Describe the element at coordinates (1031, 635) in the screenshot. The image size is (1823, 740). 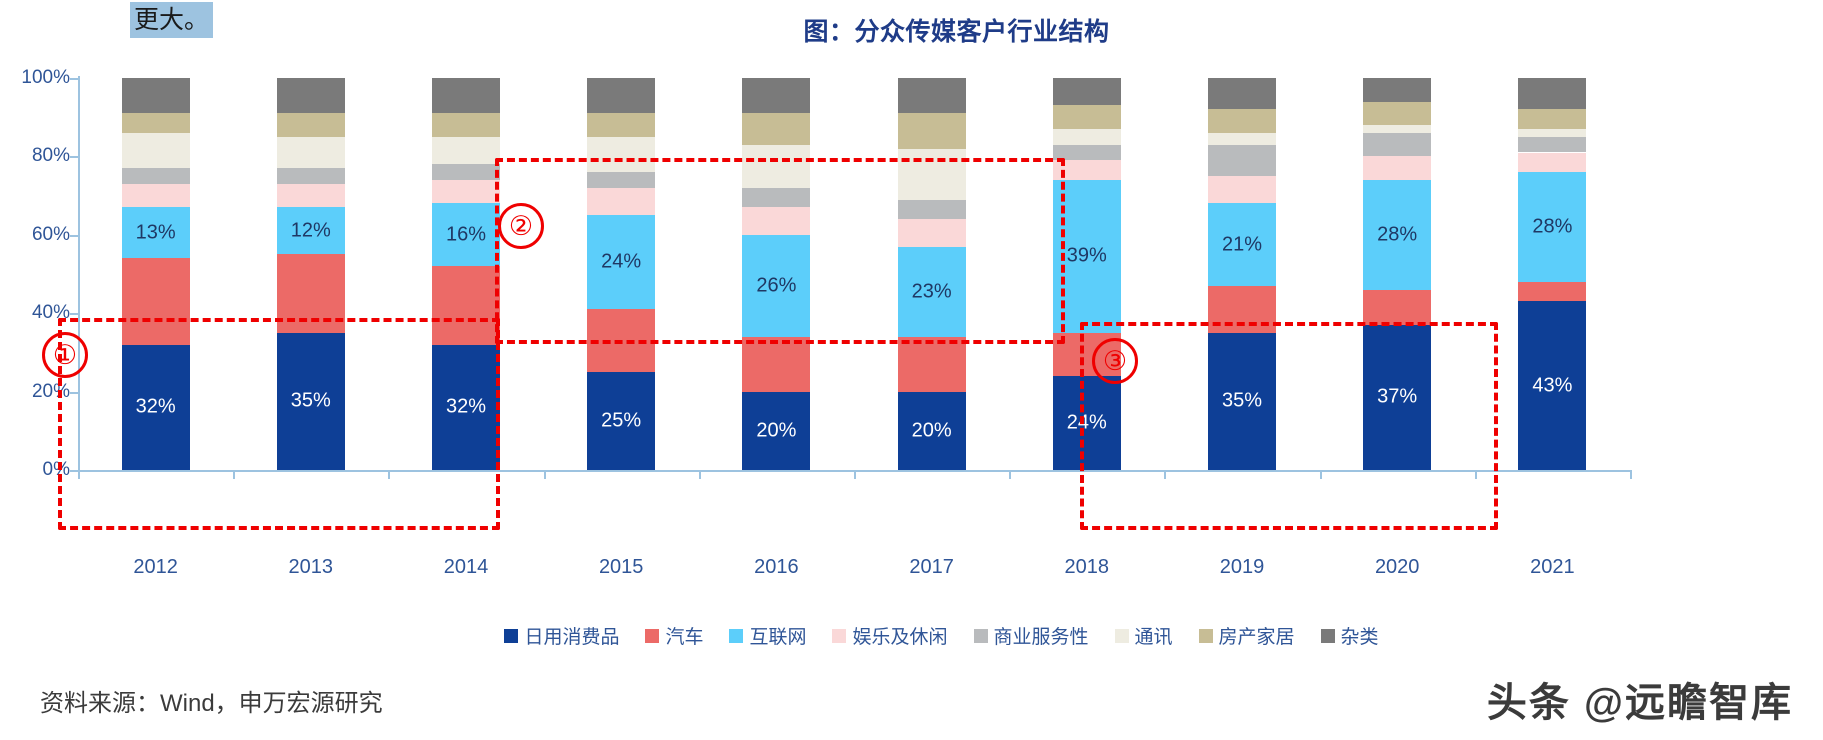
I see `legend-item-商业服务性: 商业服务性` at that location.